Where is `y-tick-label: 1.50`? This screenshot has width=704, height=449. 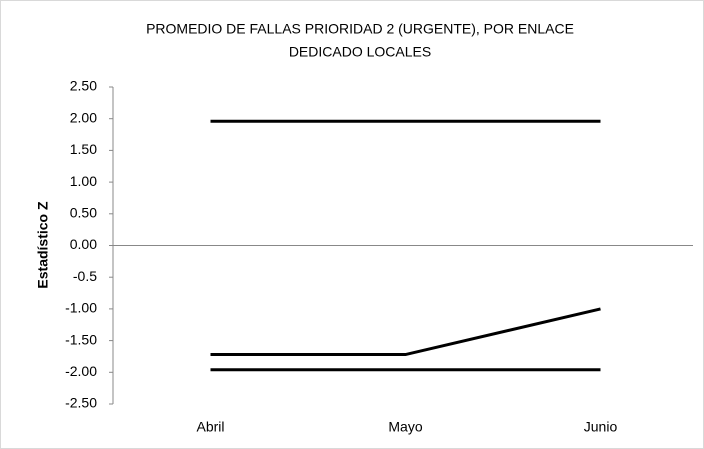 y-tick-label: 1.50 is located at coordinates (83, 149).